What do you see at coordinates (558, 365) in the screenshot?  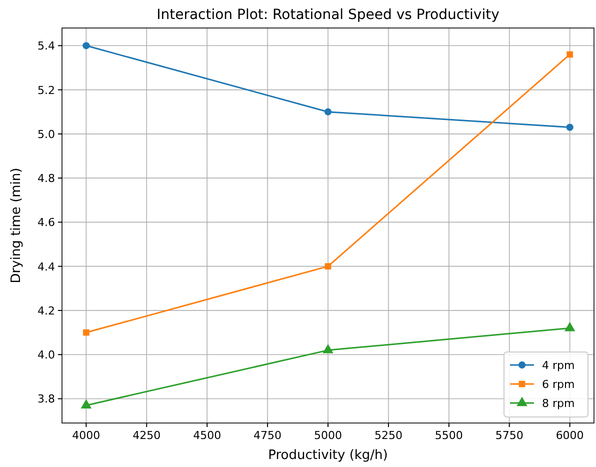 I see `legend-label: 4 rpm` at bounding box center [558, 365].